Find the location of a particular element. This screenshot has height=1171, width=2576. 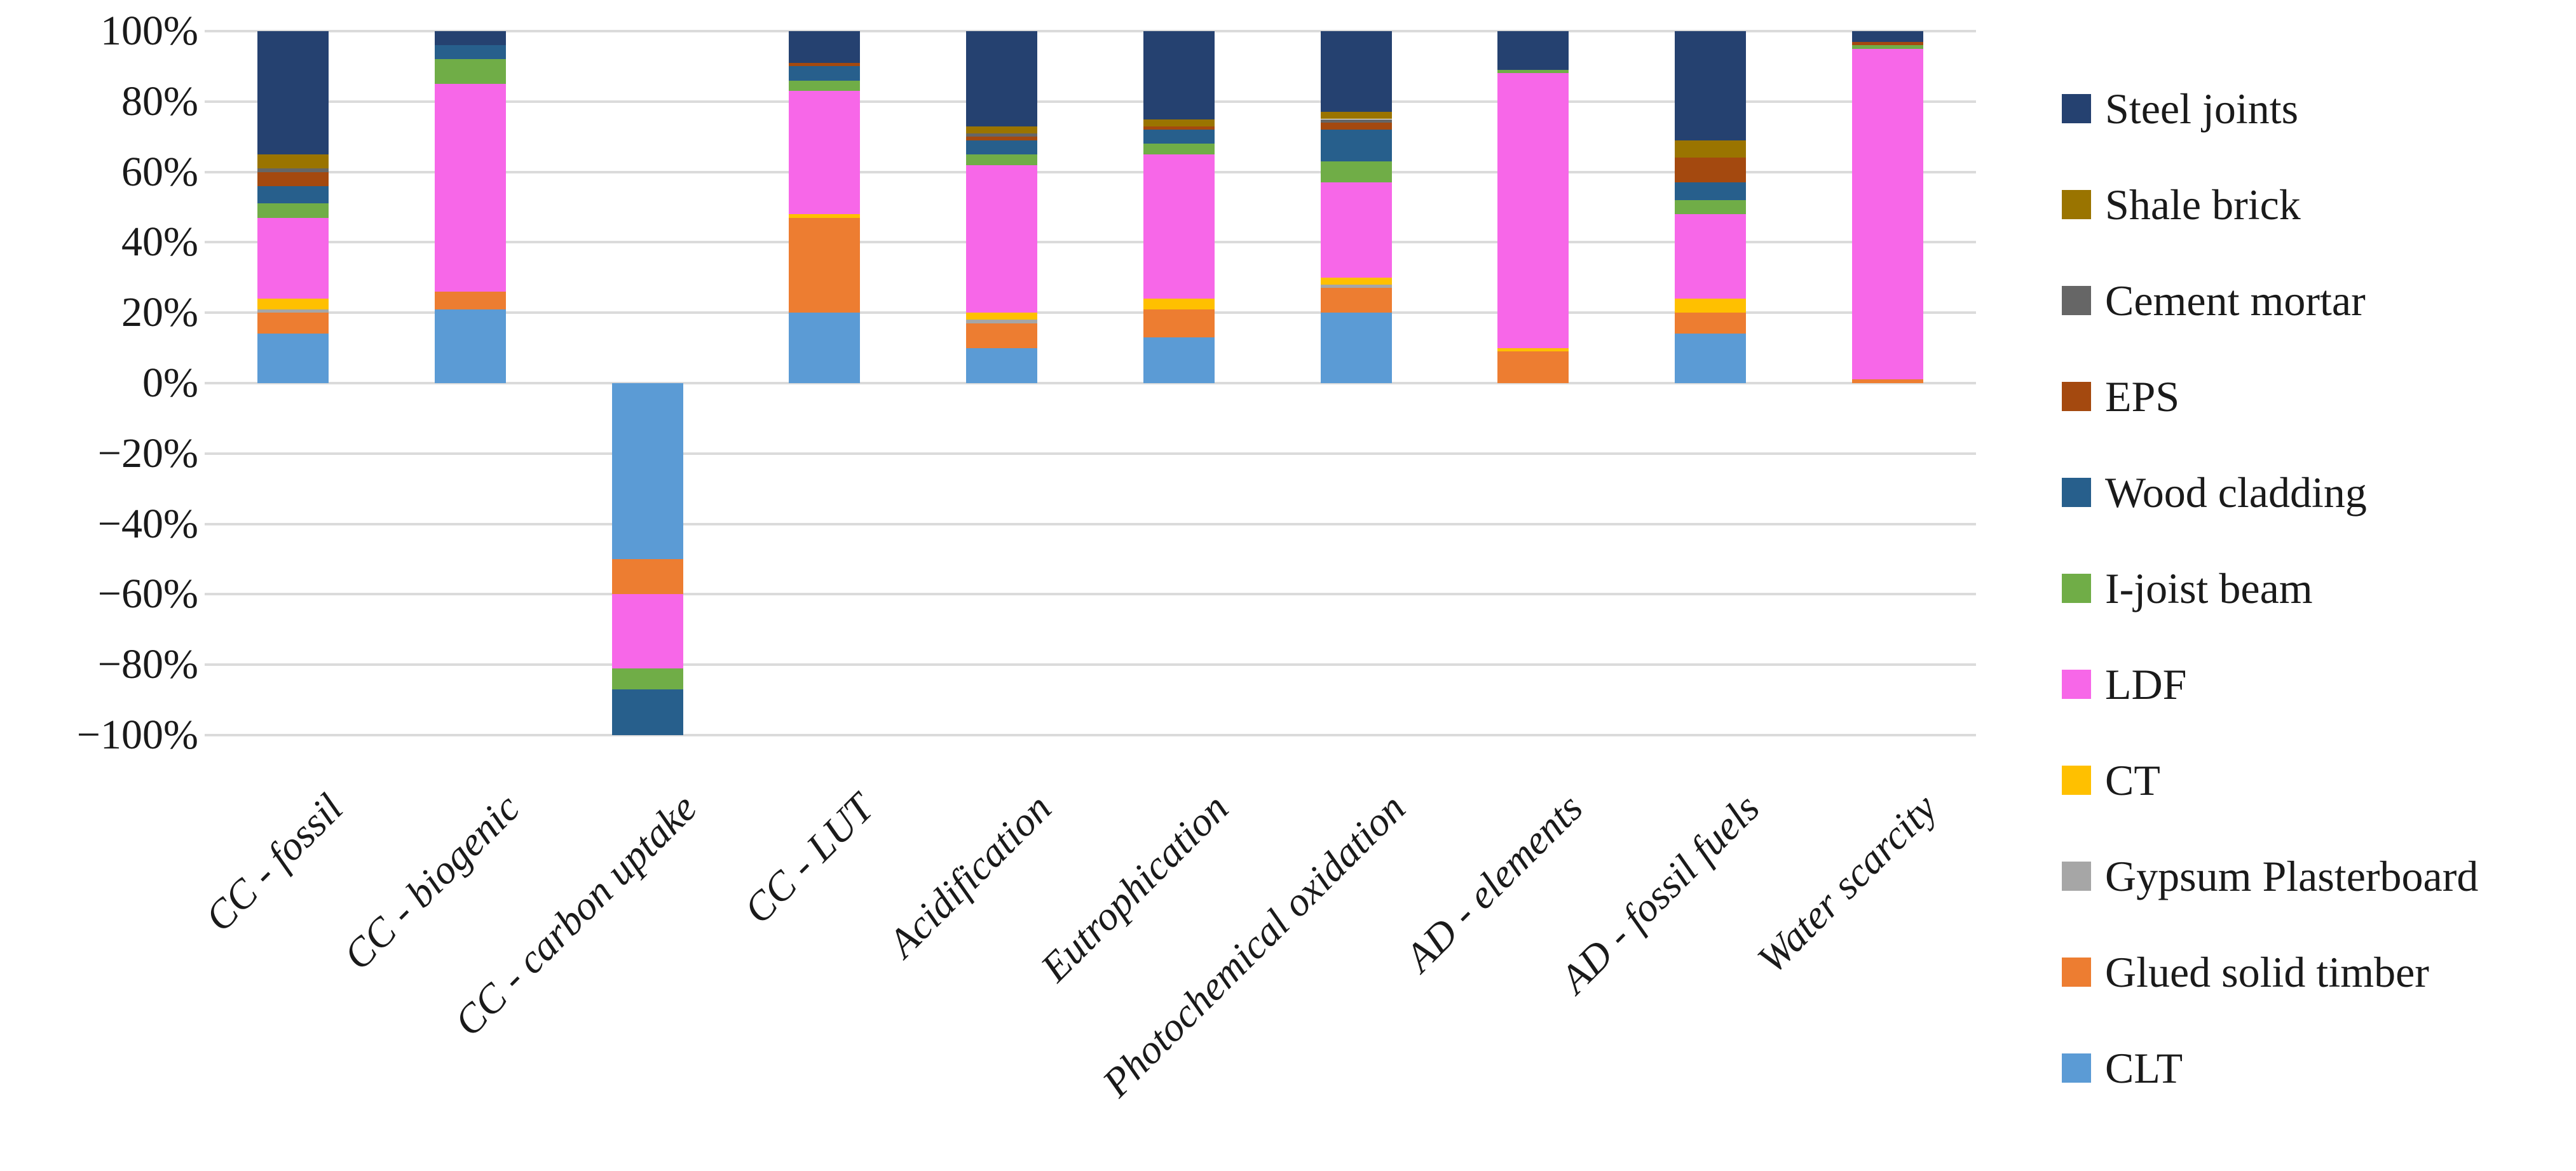

legend-item-ldf: LDF is located at coordinates (2124, 684).